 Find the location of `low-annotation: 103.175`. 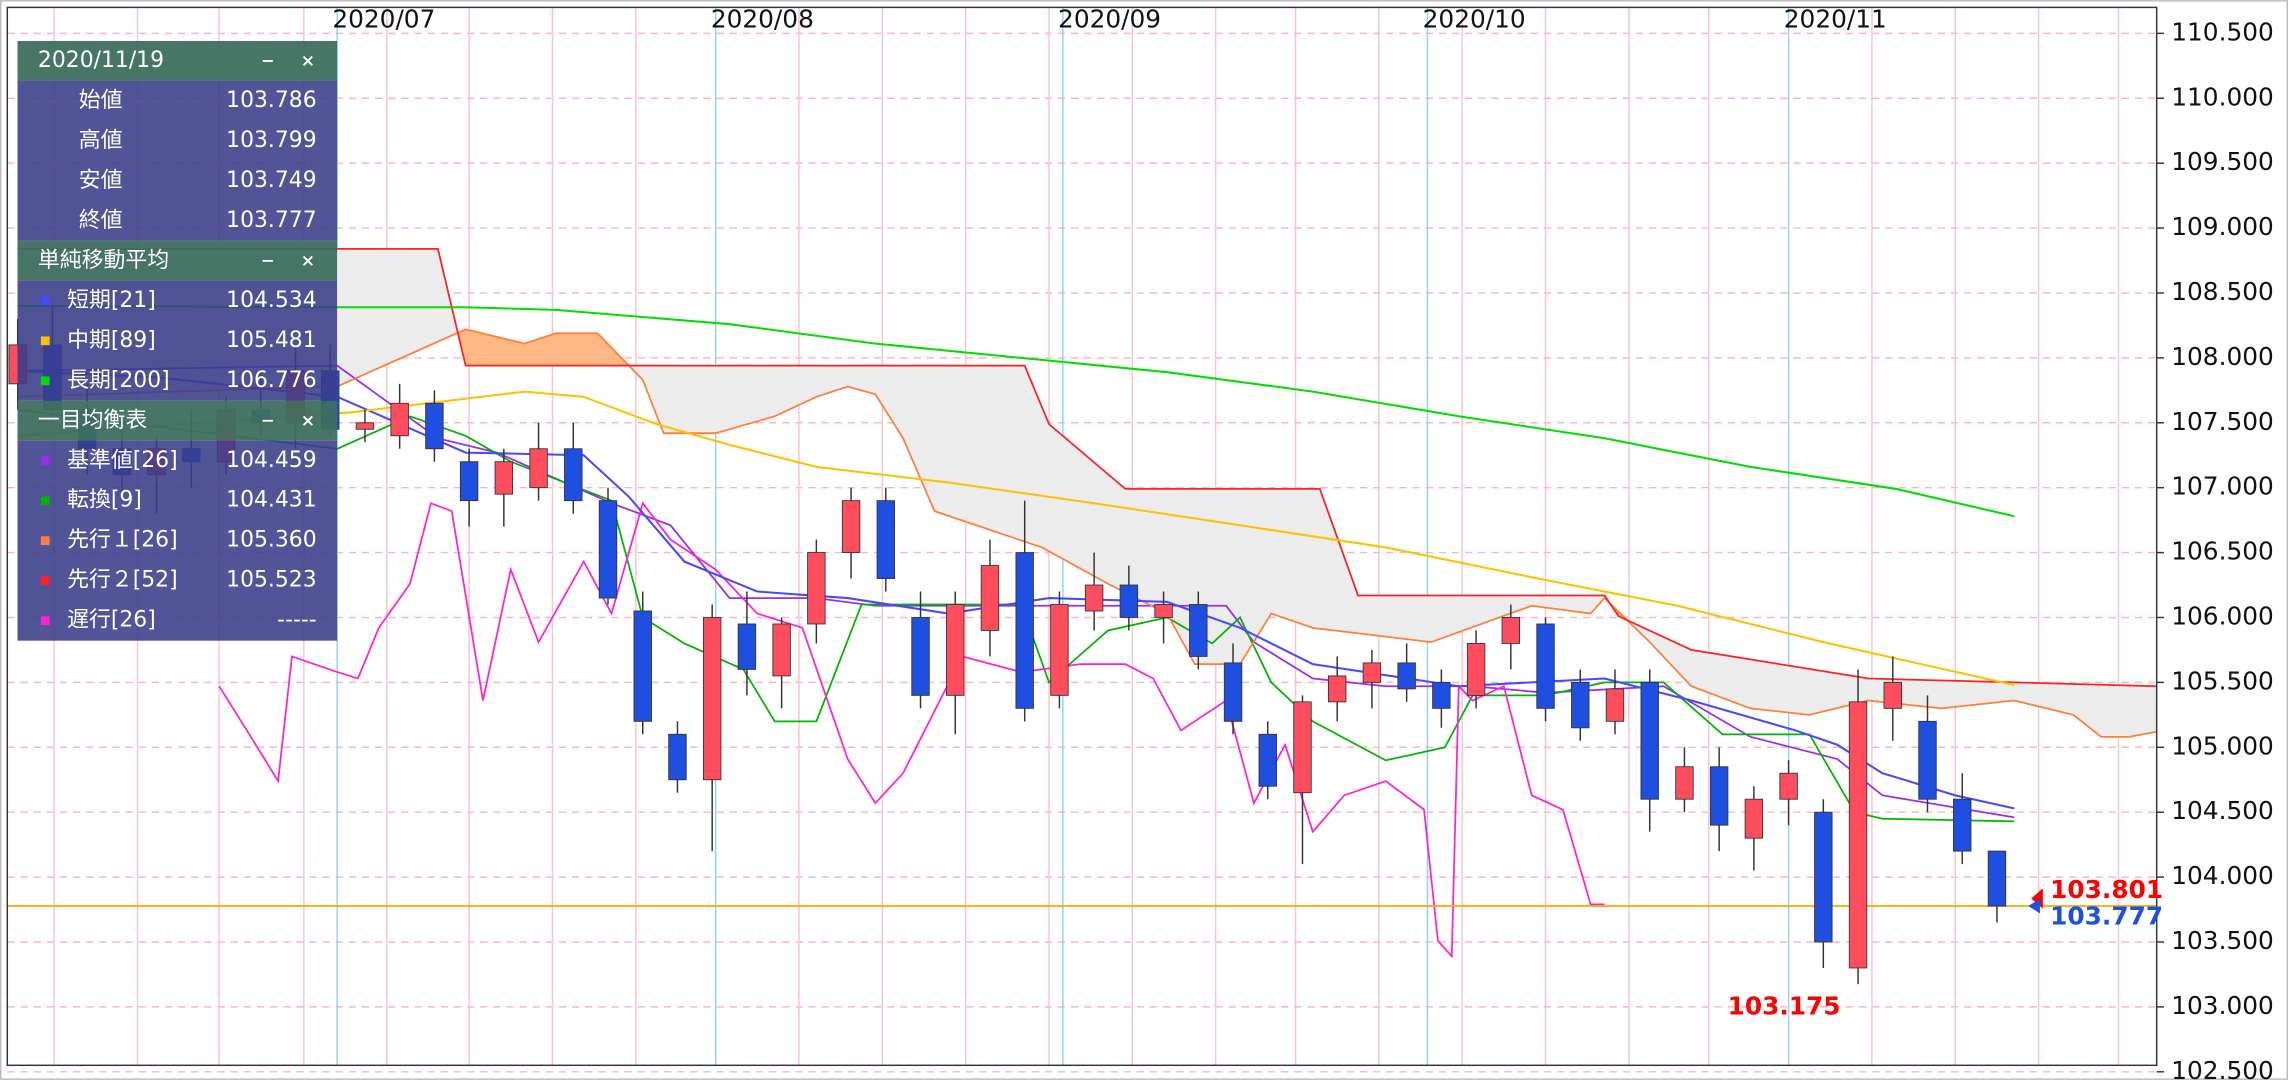

low-annotation: 103.175 is located at coordinates (1784, 1006).